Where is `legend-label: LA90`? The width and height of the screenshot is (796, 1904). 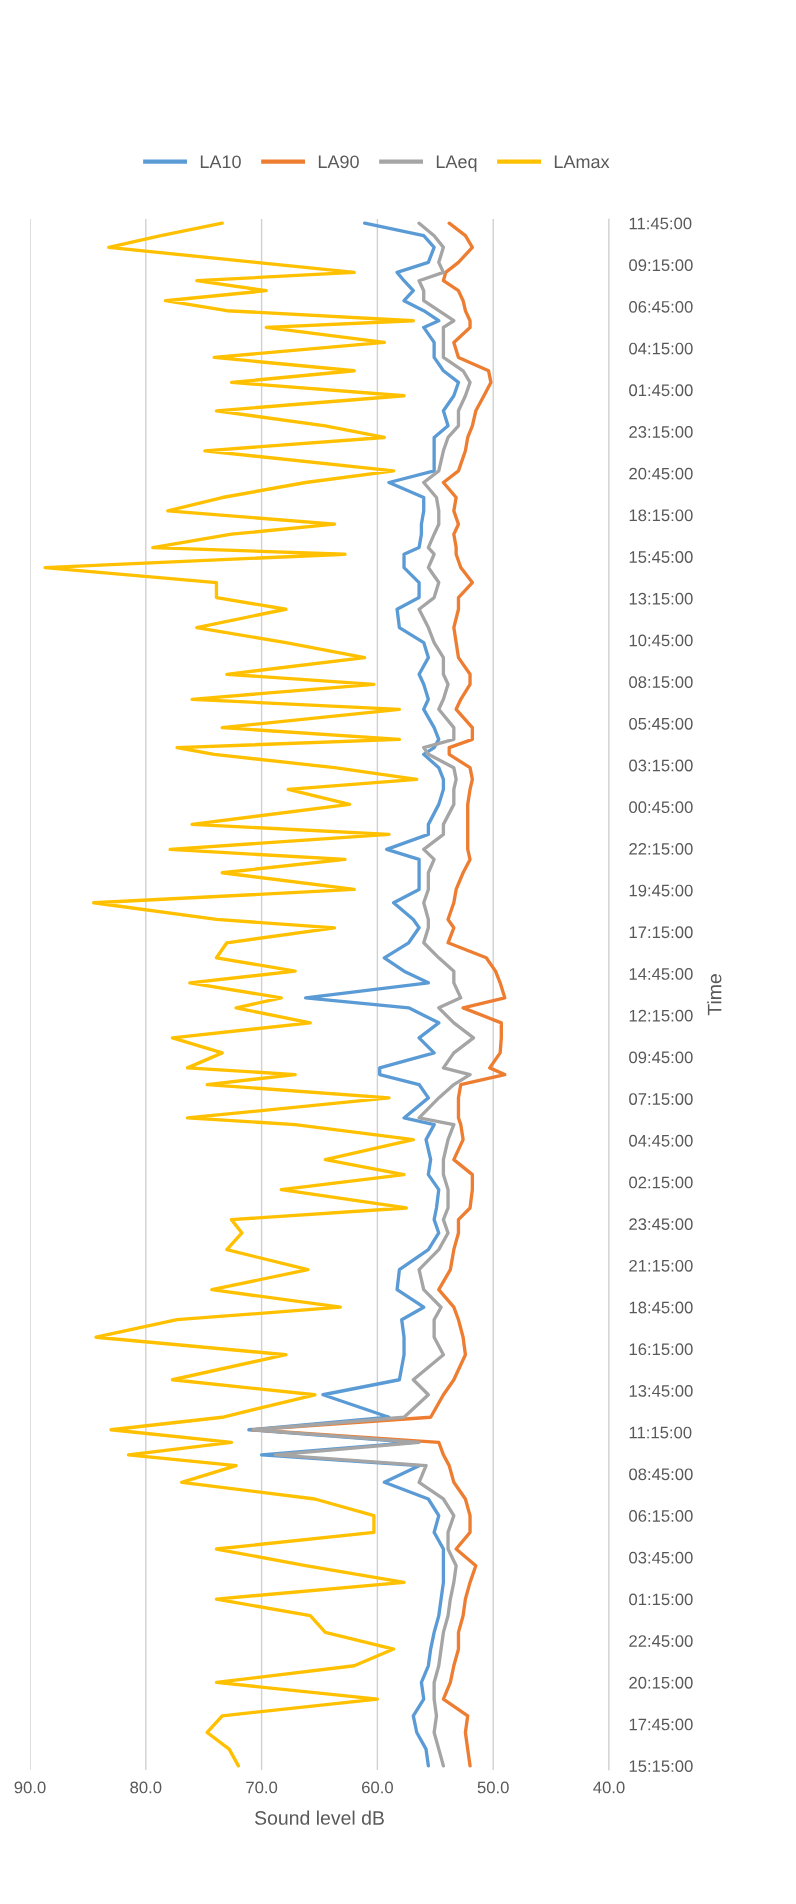
legend-label: LA90 is located at coordinates (338, 162).